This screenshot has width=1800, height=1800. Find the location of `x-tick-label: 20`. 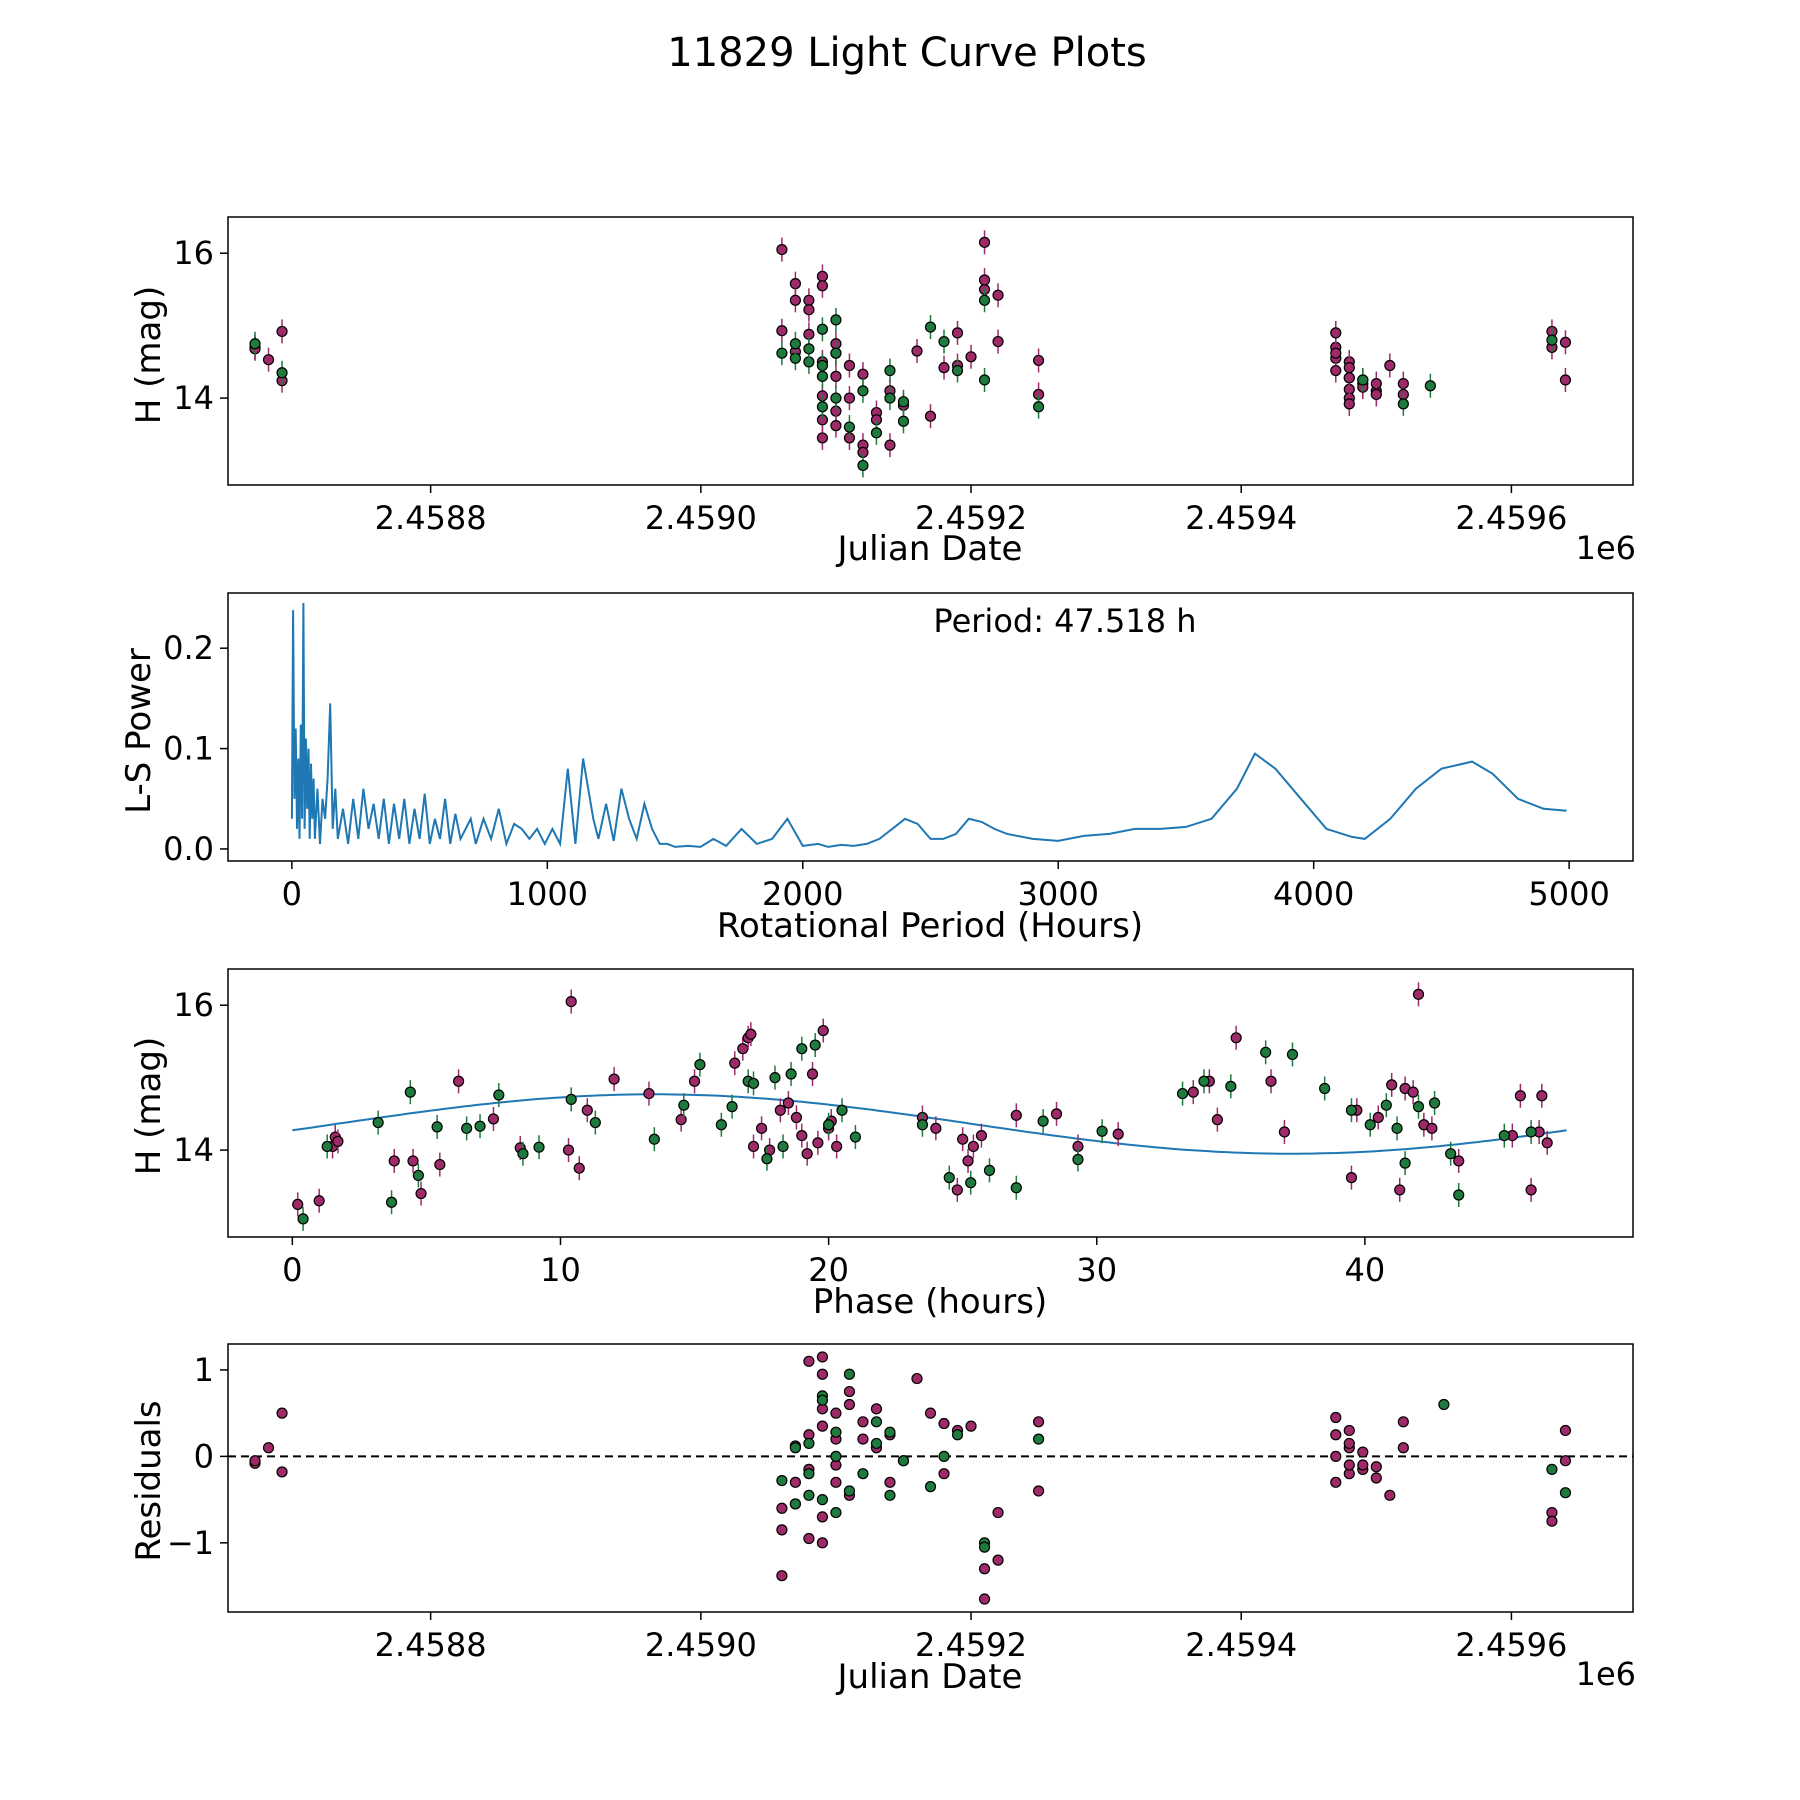

x-tick-label: 20 is located at coordinates (828, 1270).